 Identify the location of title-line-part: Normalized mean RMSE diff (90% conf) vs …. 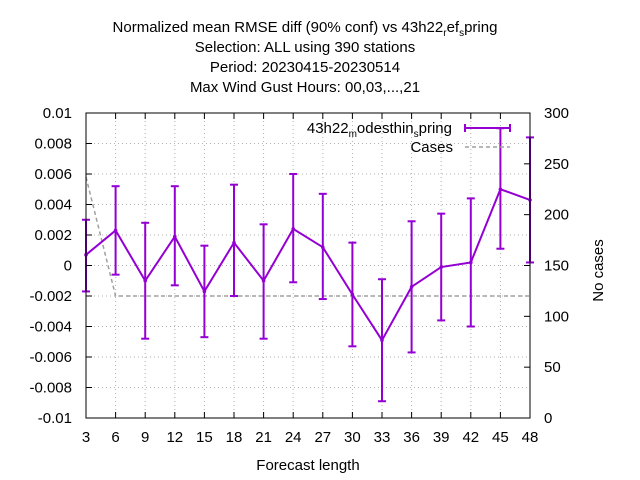
(278, 27).